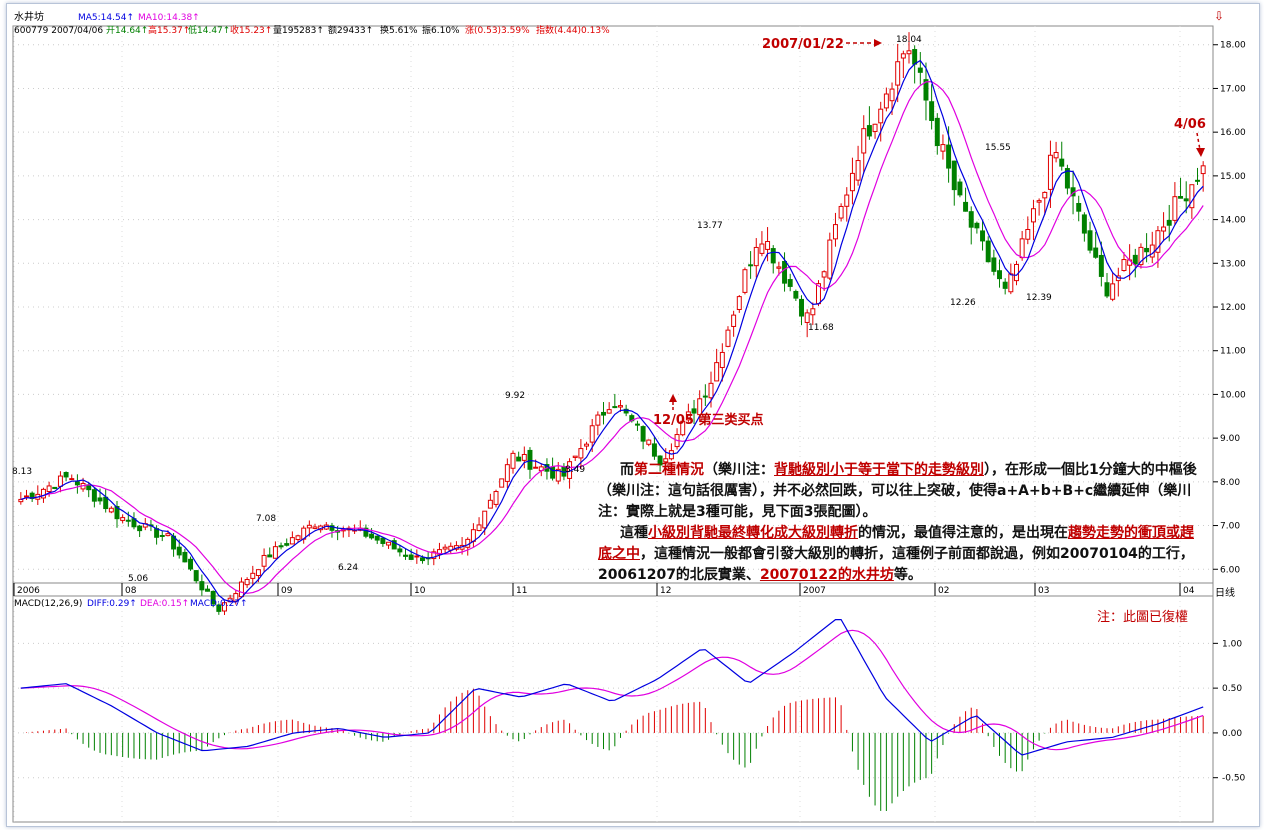  What do you see at coordinates (1230, 439) in the screenshot?
I see `y-tick-label: 9.00` at bounding box center [1230, 439].